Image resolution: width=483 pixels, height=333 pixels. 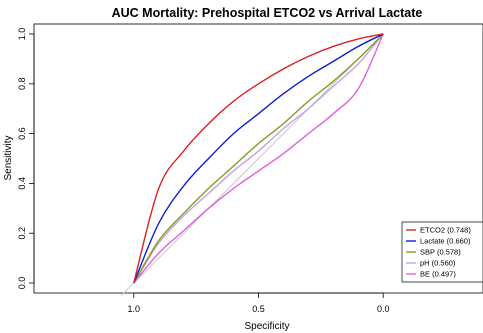 I want to click on legend-label: SBP (0.578), so click(x=440, y=252).